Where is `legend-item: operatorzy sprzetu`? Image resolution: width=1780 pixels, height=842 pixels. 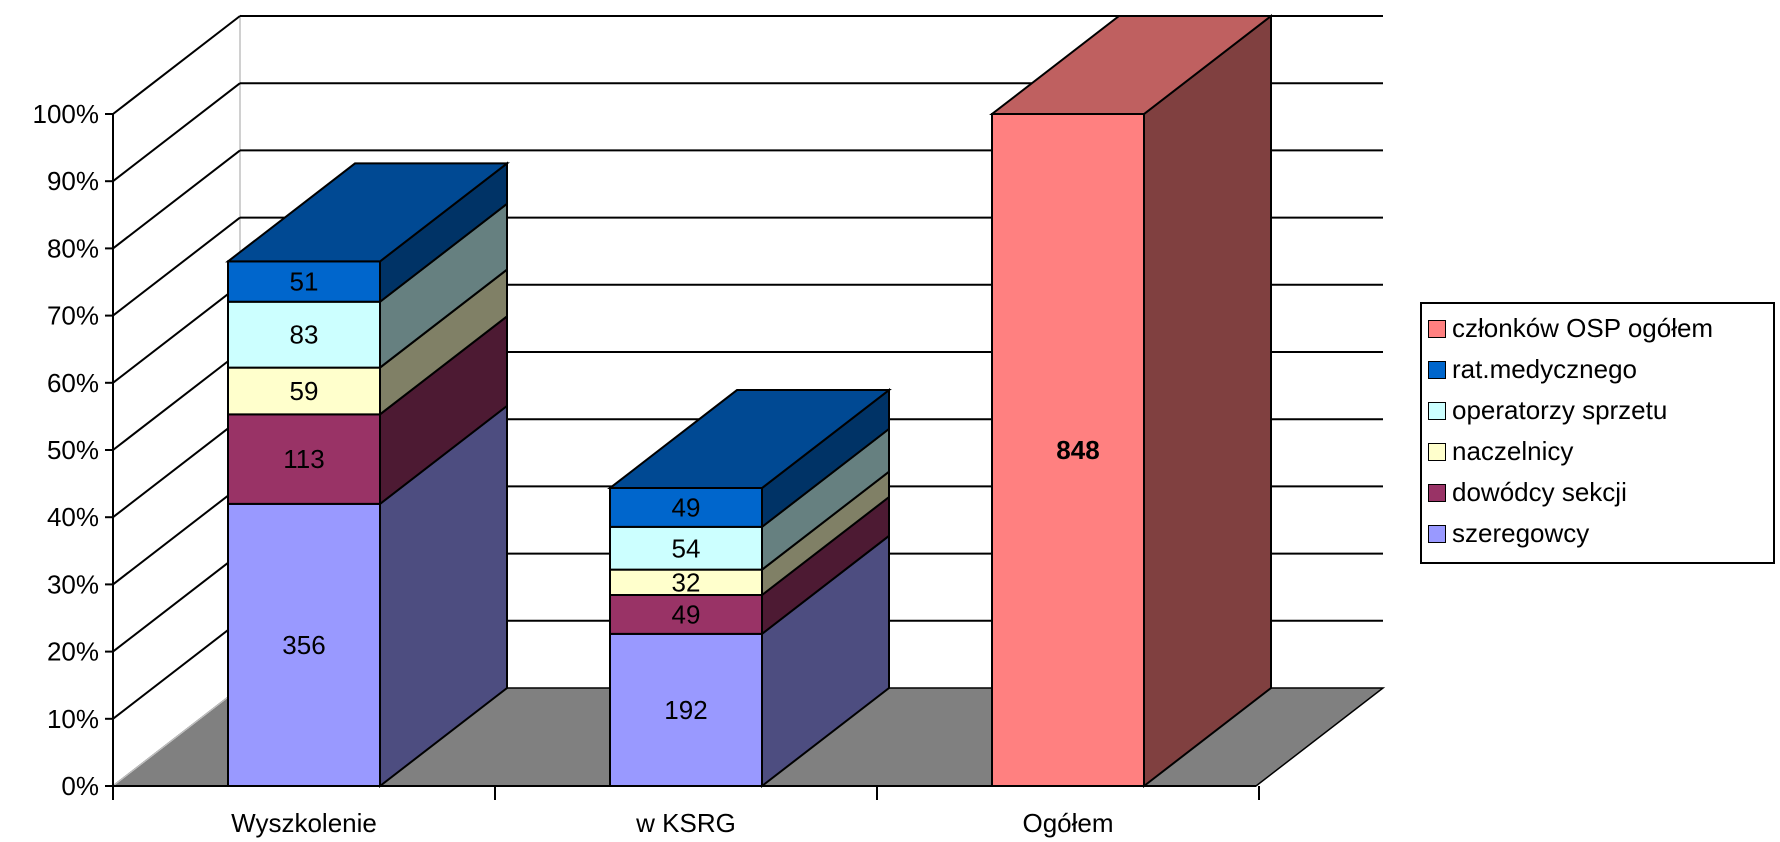
legend-item: operatorzy sprzetu is located at coordinates (1600, 410).